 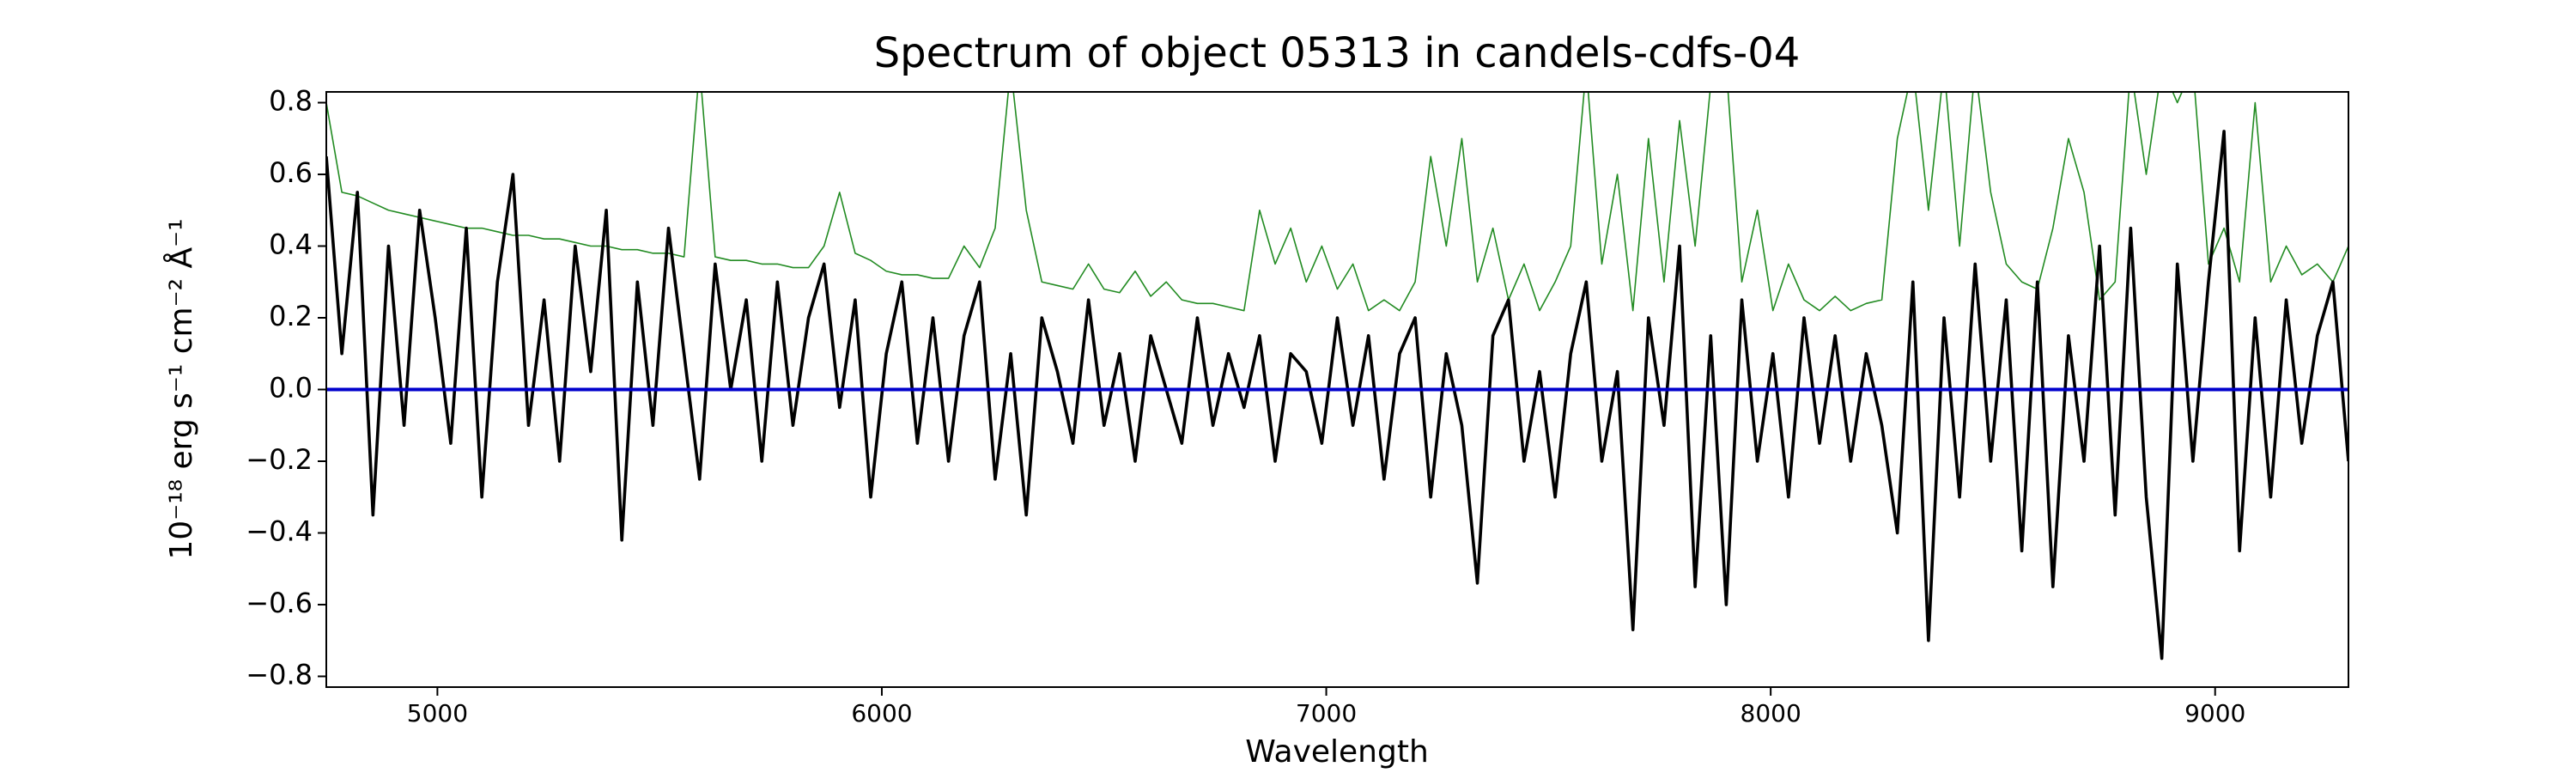 I want to click on x-tick-label: 8000, so click(x=1771, y=713).